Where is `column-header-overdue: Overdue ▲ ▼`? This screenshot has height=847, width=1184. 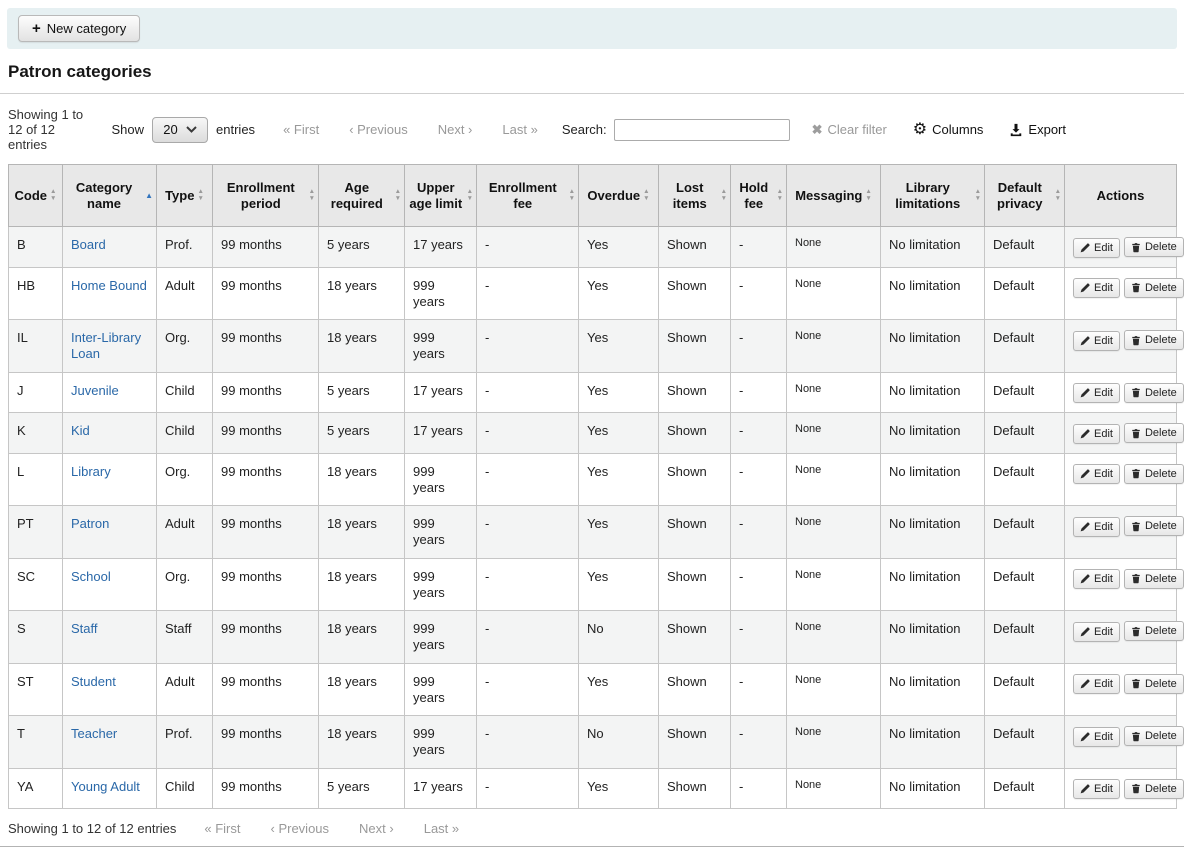 column-header-overdue: Overdue ▲ ▼ is located at coordinates (618, 195).